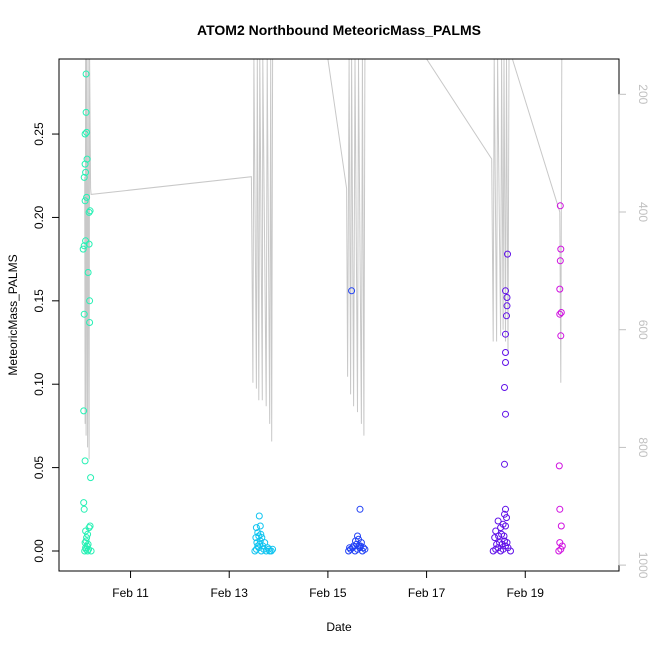  I want to click on y-tick-label: 0.00, so click(39, 551).